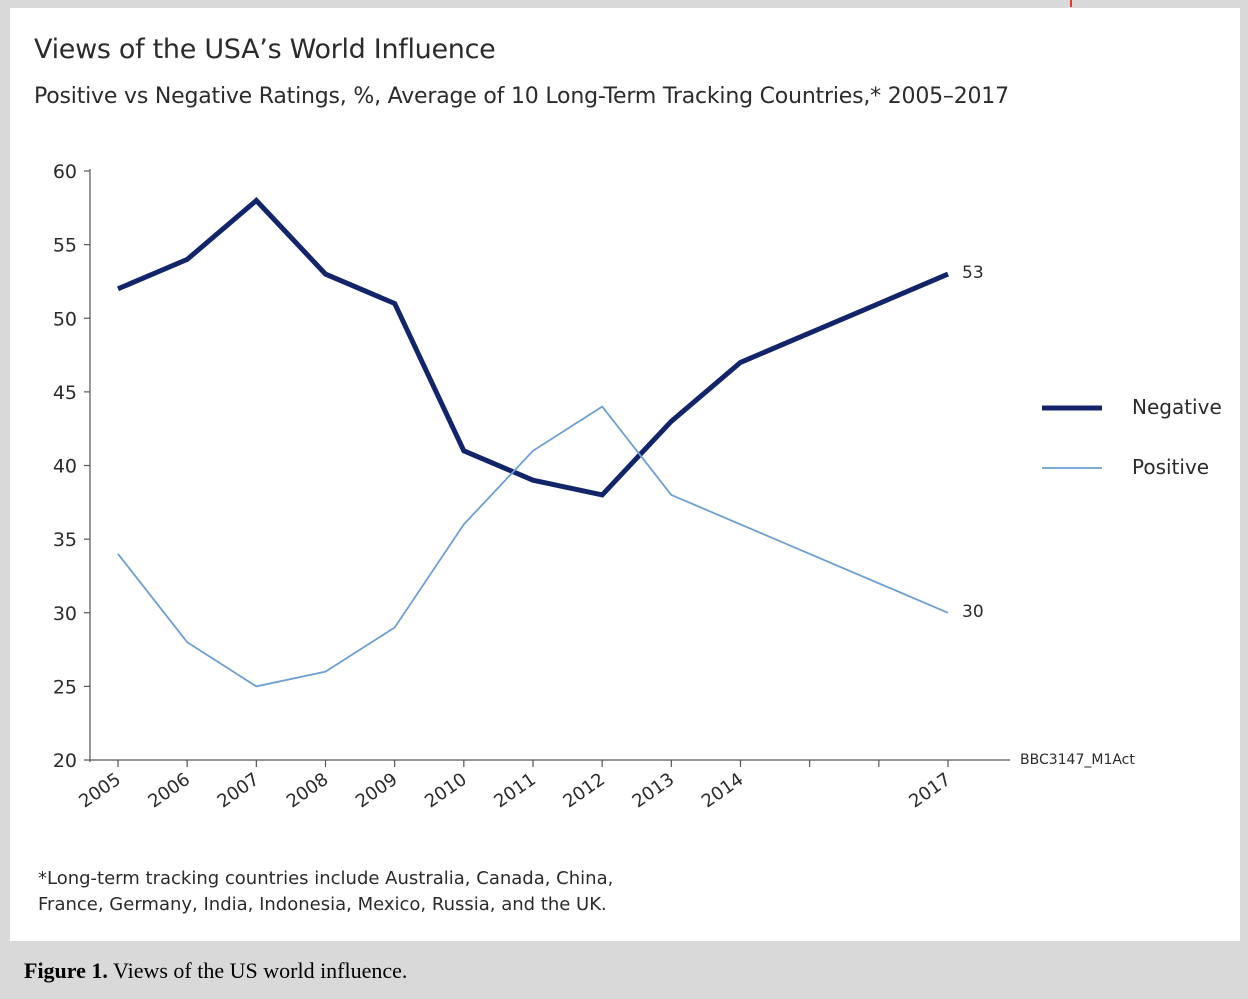 The image size is (1248, 999). What do you see at coordinates (973, 612) in the screenshot?
I see `series-positive-end-label: 30` at bounding box center [973, 612].